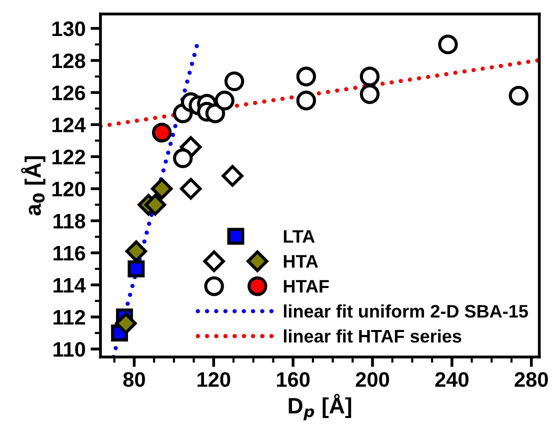 The height and width of the screenshot is (437, 552). Describe the element at coordinates (70, 221) in the screenshot. I see `y-tick-label: 118` at that location.